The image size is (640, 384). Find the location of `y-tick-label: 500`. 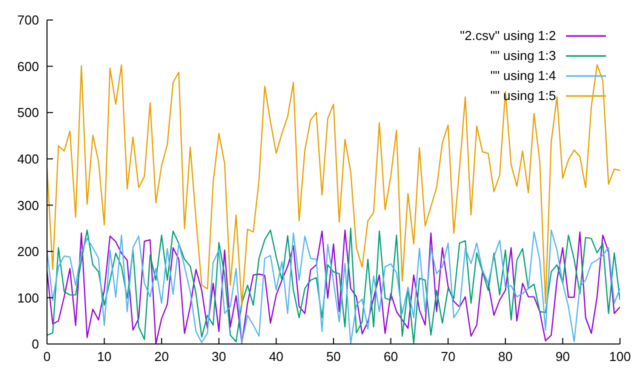

y-tick-label: 500 is located at coordinates (28, 112).